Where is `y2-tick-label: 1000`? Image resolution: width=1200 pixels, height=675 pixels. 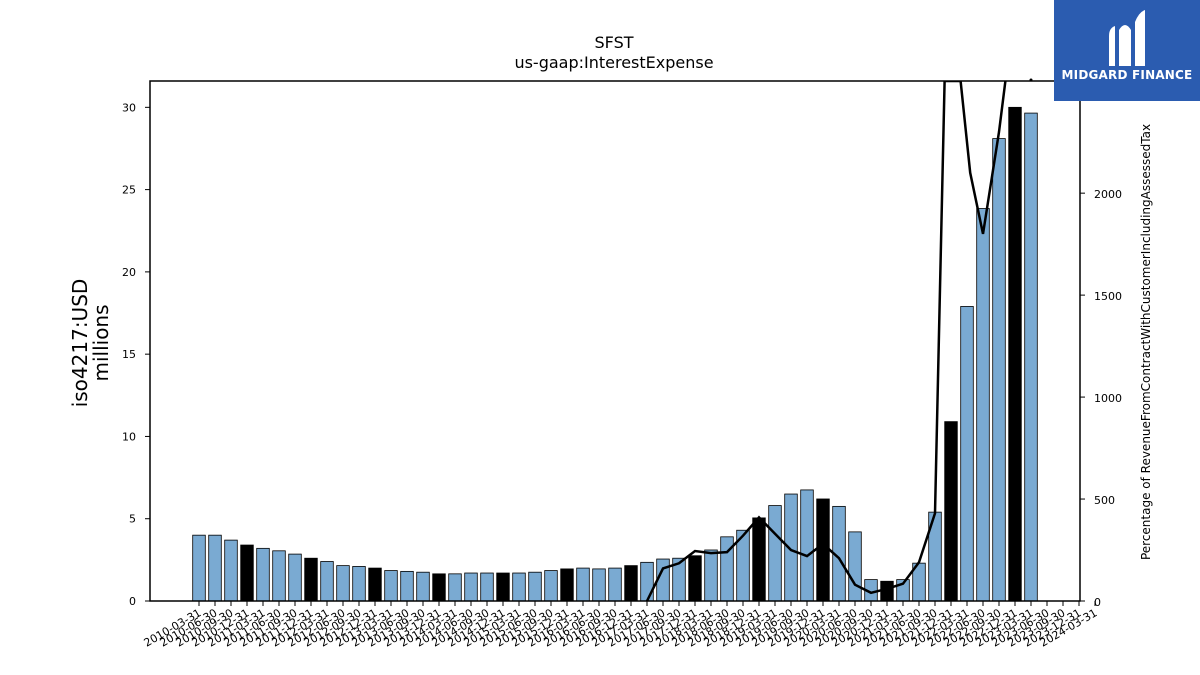
y2-tick-label: 1000 is located at coordinates (1108, 398).